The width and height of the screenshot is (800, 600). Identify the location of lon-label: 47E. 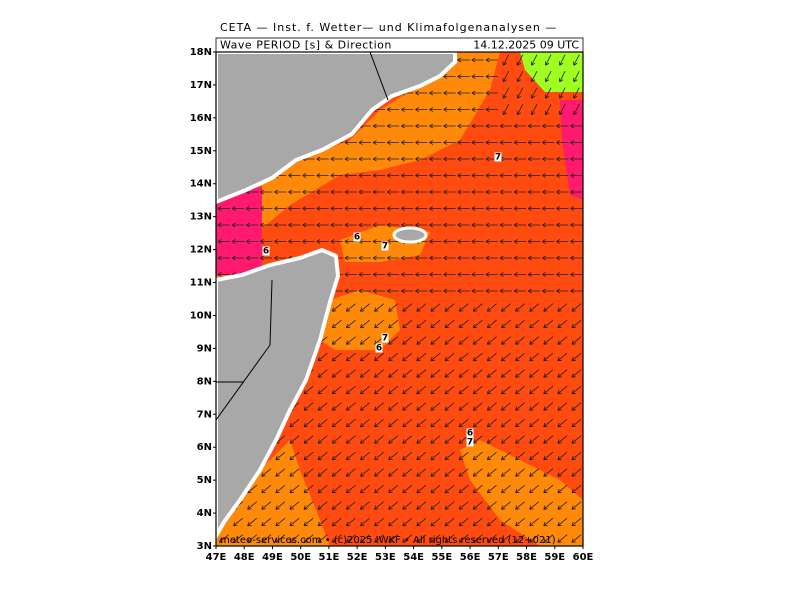
(216, 557).